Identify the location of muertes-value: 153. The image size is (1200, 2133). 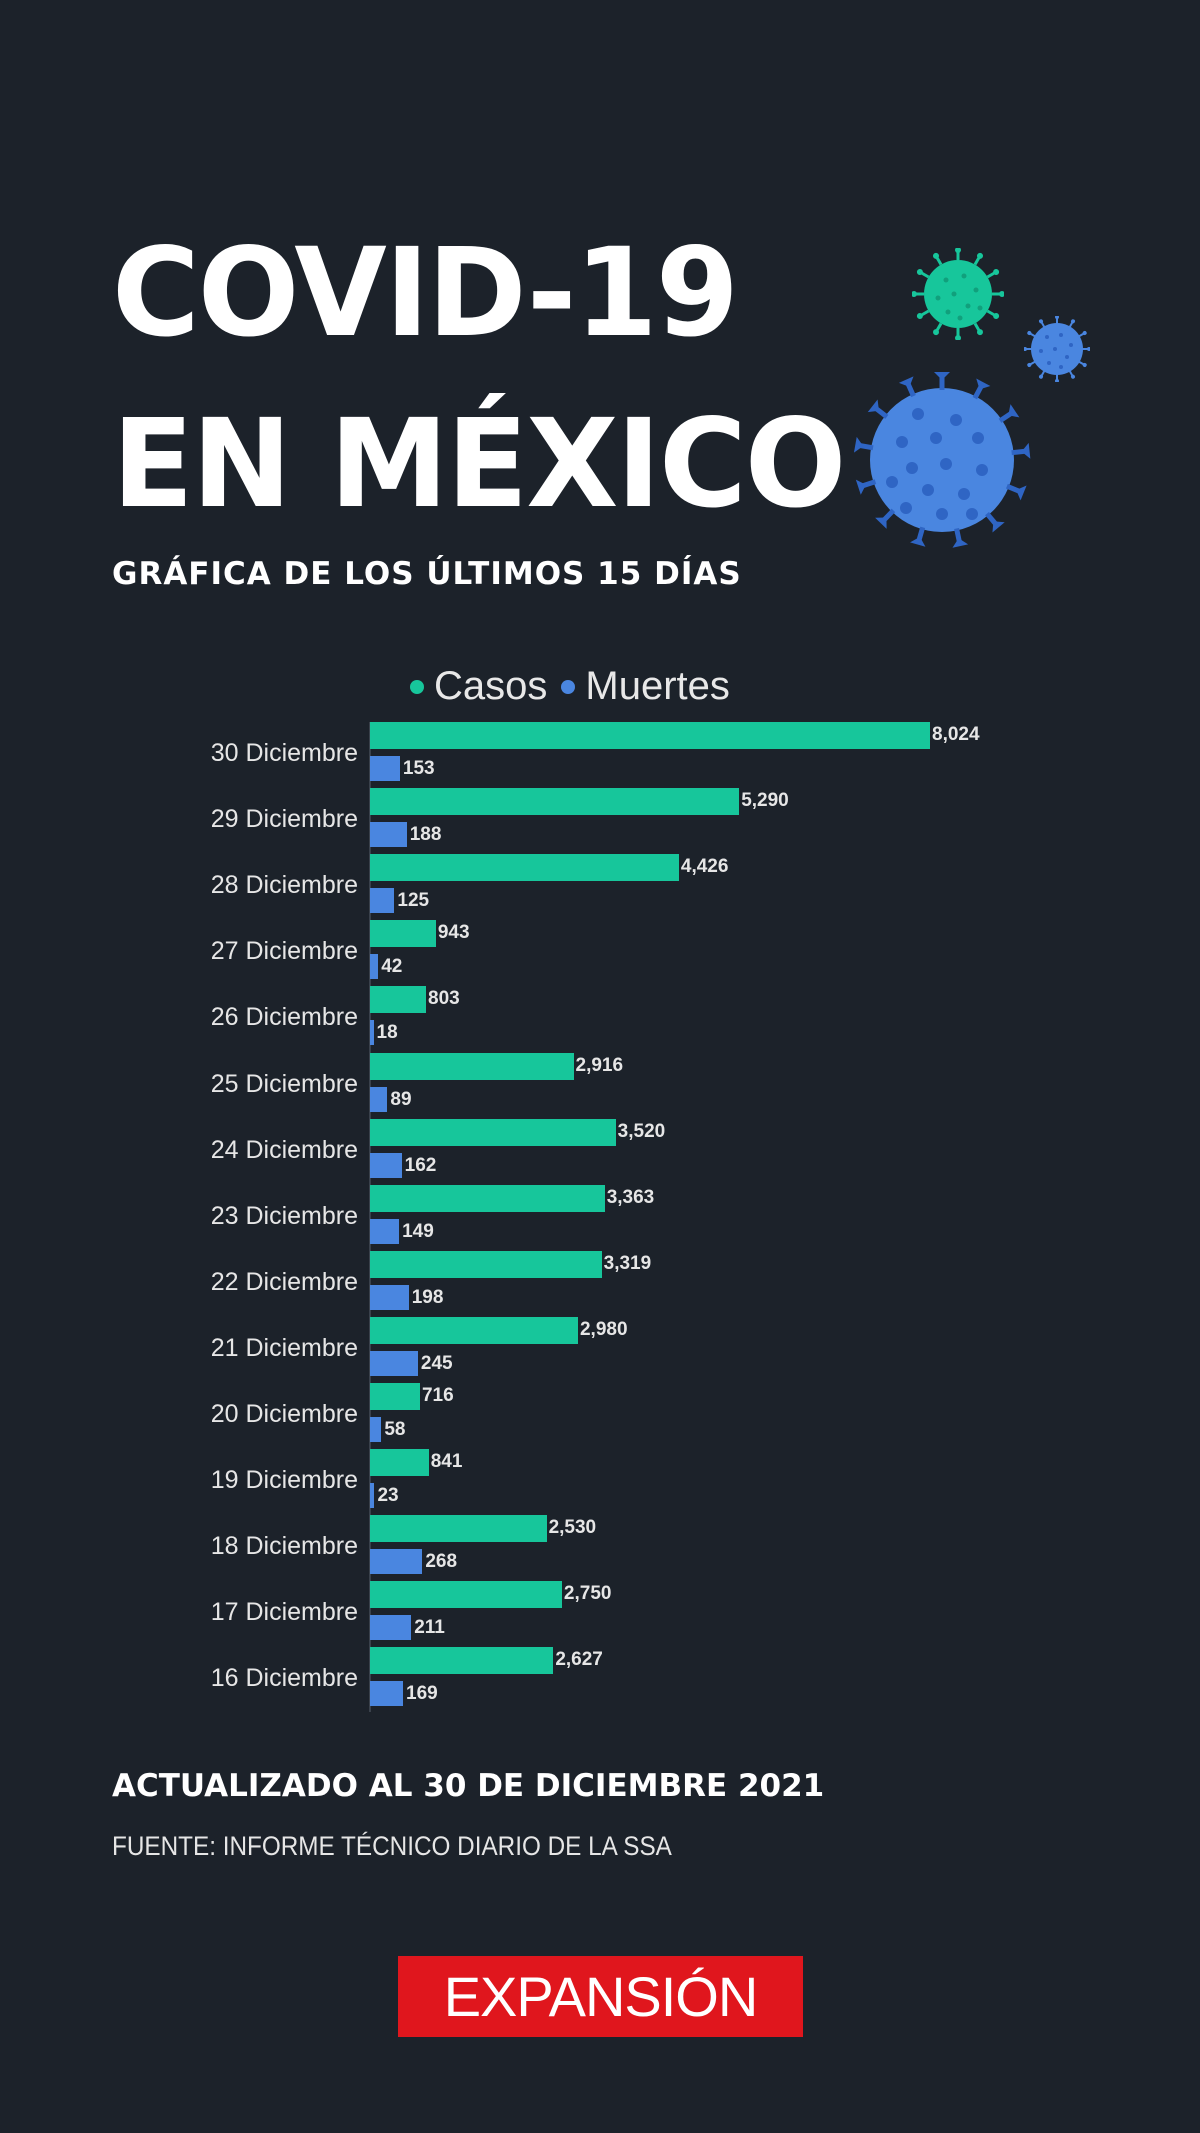
(418, 768).